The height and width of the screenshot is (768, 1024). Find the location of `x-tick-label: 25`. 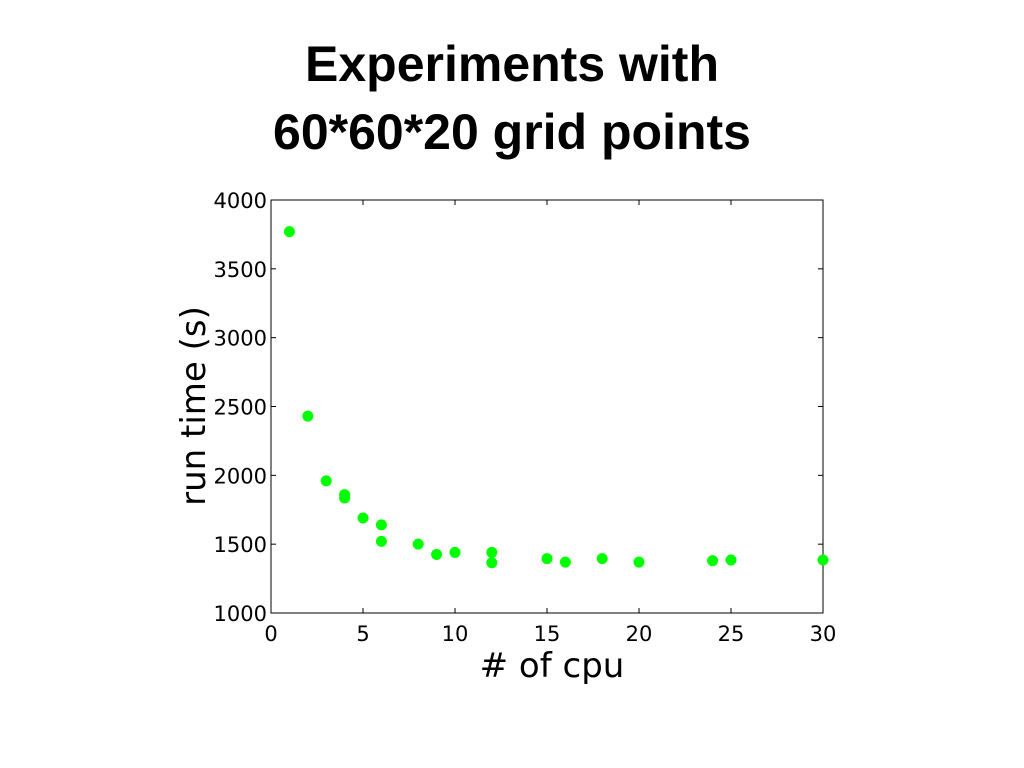

x-tick-label: 25 is located at coordinates (731, 634).